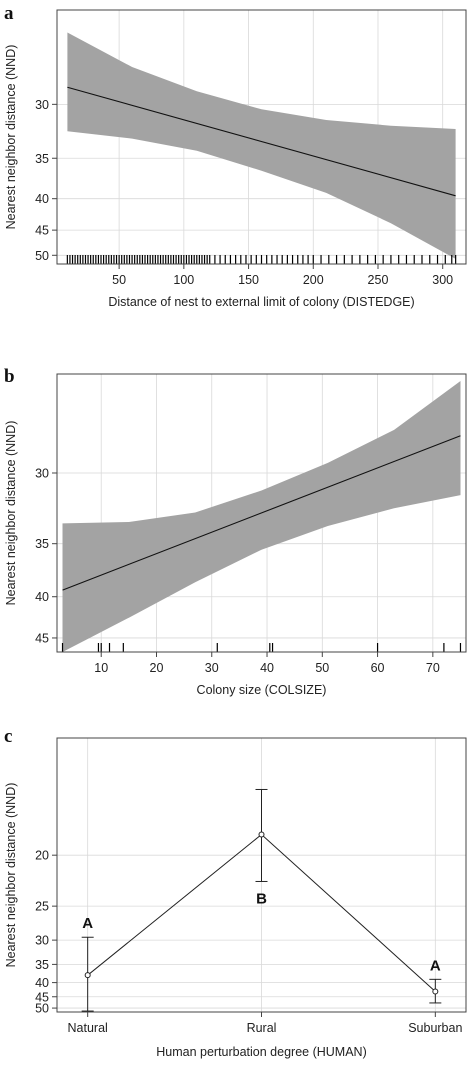  Describe the element at coordinates (378, 280) in the screenshot. I see `x-tick-label: 250` at that location.